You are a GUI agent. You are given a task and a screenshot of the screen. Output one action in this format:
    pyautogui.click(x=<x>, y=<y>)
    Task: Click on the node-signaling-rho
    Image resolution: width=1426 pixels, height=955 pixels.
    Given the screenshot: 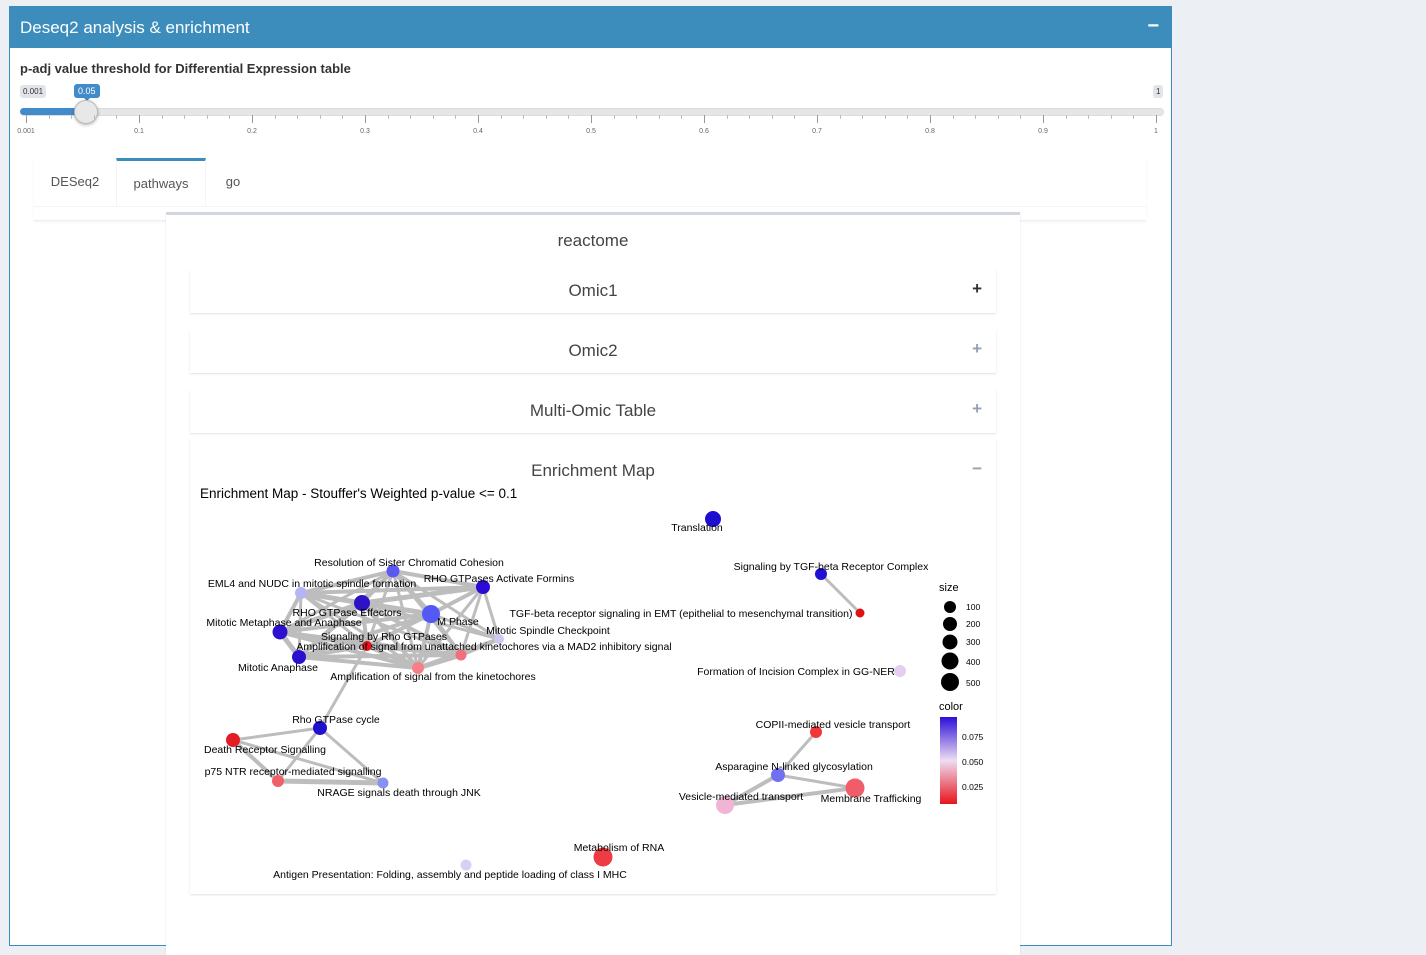 What is the action you would take?
    pyautogui.click(x=367, y=646)
    